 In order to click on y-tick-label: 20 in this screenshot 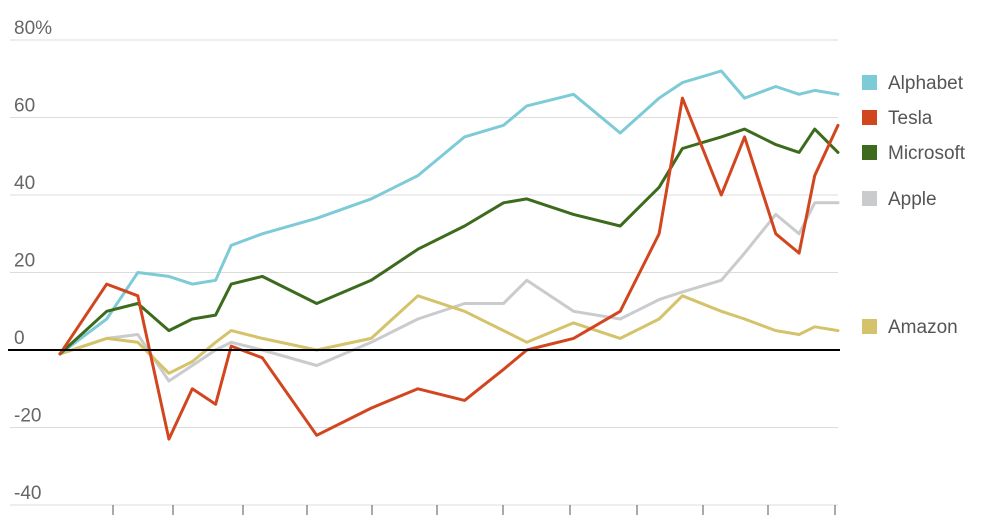, I will do `click(24, 261)`.